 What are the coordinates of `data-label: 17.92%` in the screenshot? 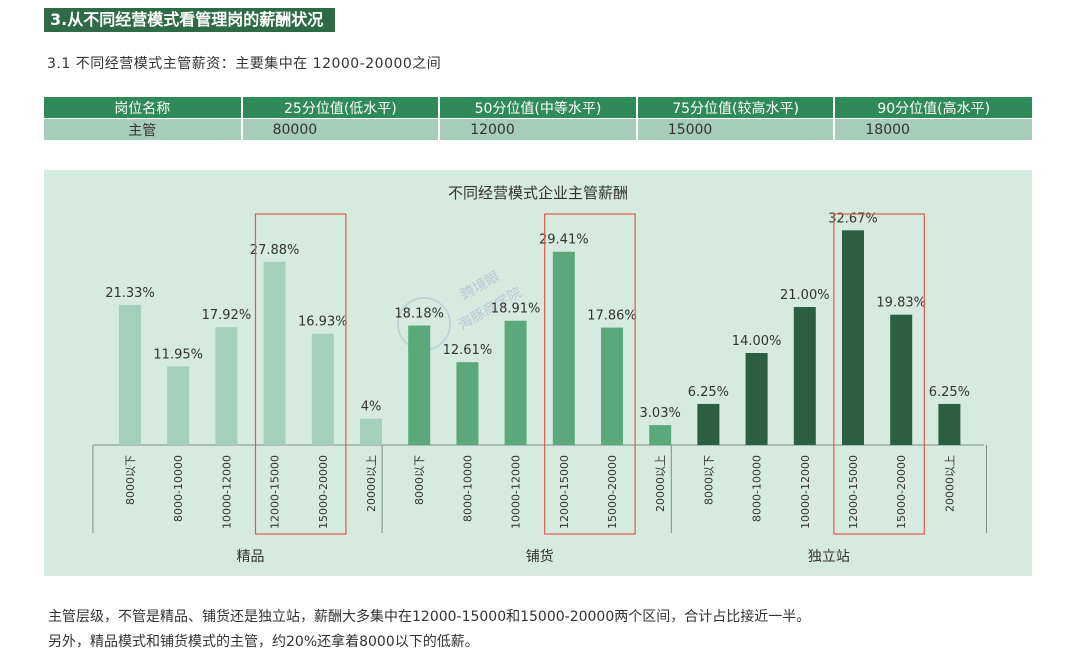 It's located at (227, 315).